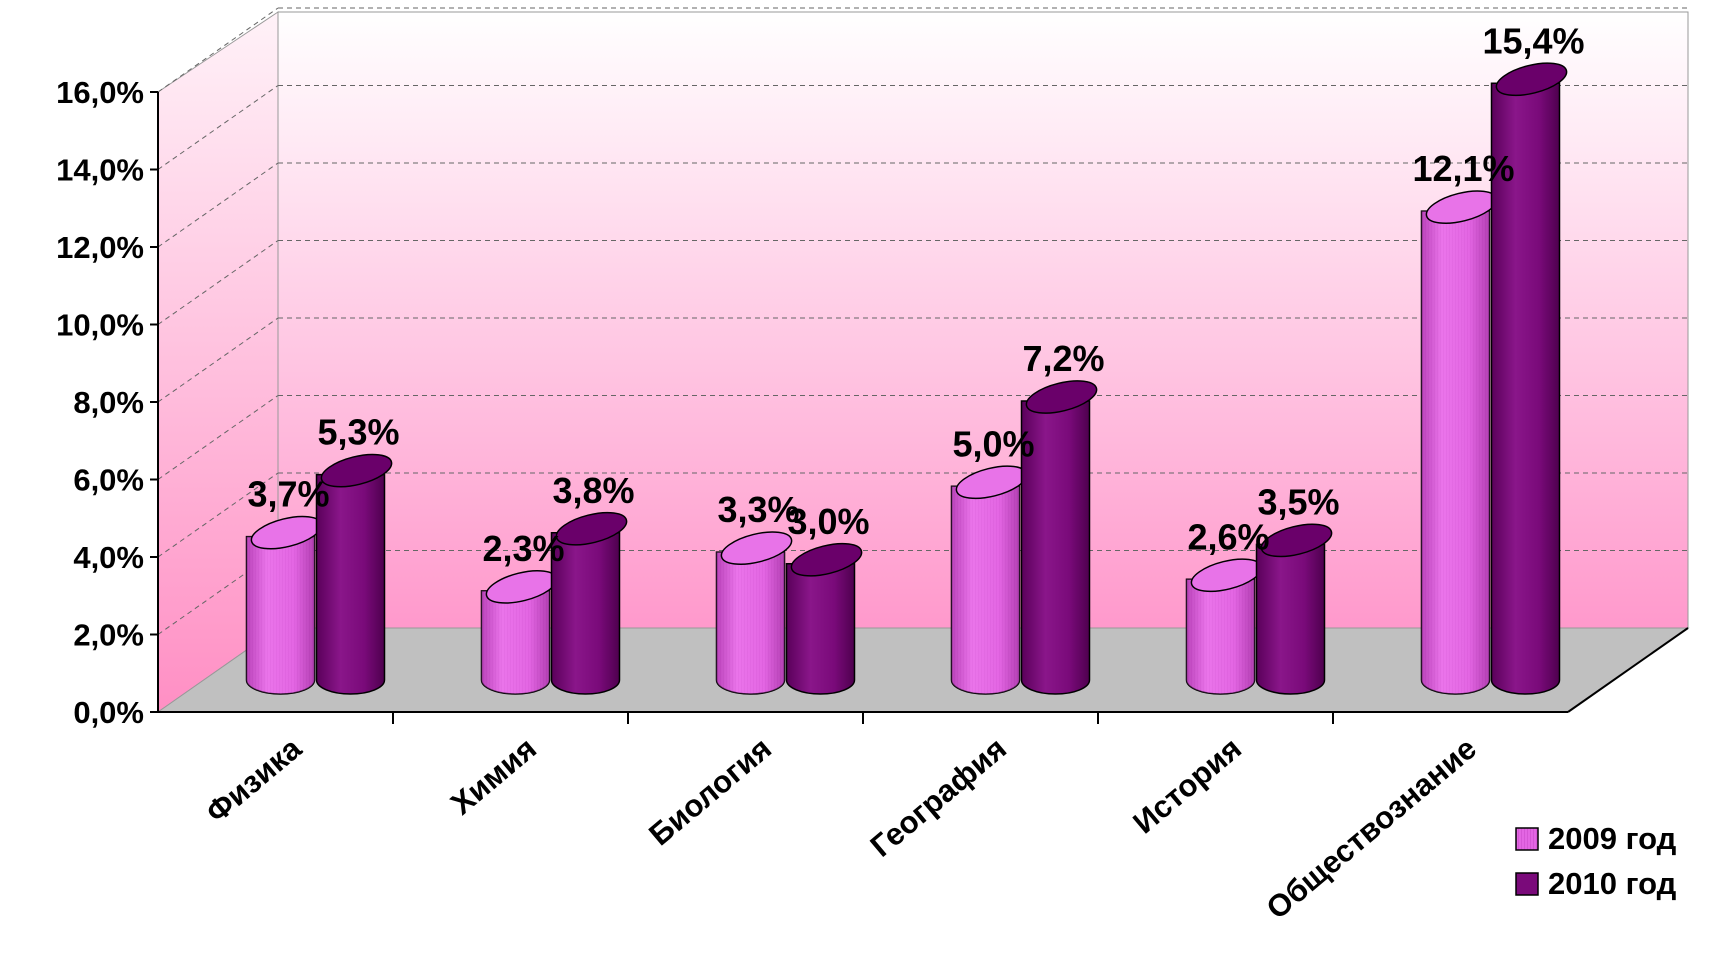 This screenshot has width=1717, height=968. What do you see at coordinates (758, 509) in the screenshot?
I see `data-label-2009-2: 3,3%` at bounding box center [758, 509].